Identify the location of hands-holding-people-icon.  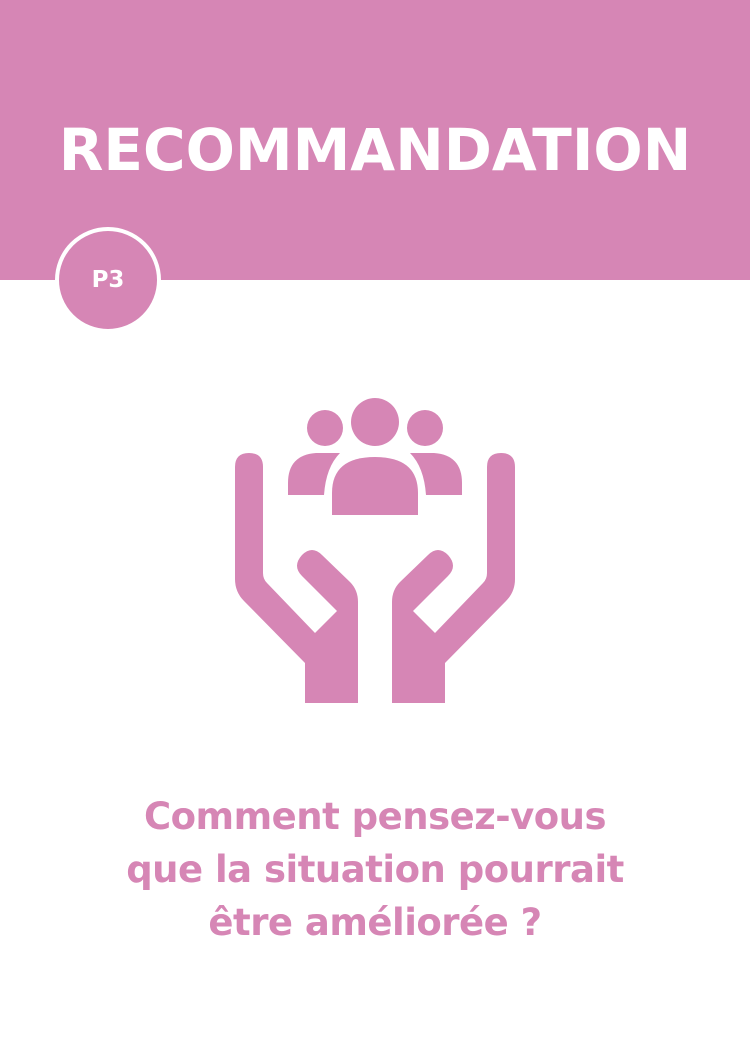
(375, 551).